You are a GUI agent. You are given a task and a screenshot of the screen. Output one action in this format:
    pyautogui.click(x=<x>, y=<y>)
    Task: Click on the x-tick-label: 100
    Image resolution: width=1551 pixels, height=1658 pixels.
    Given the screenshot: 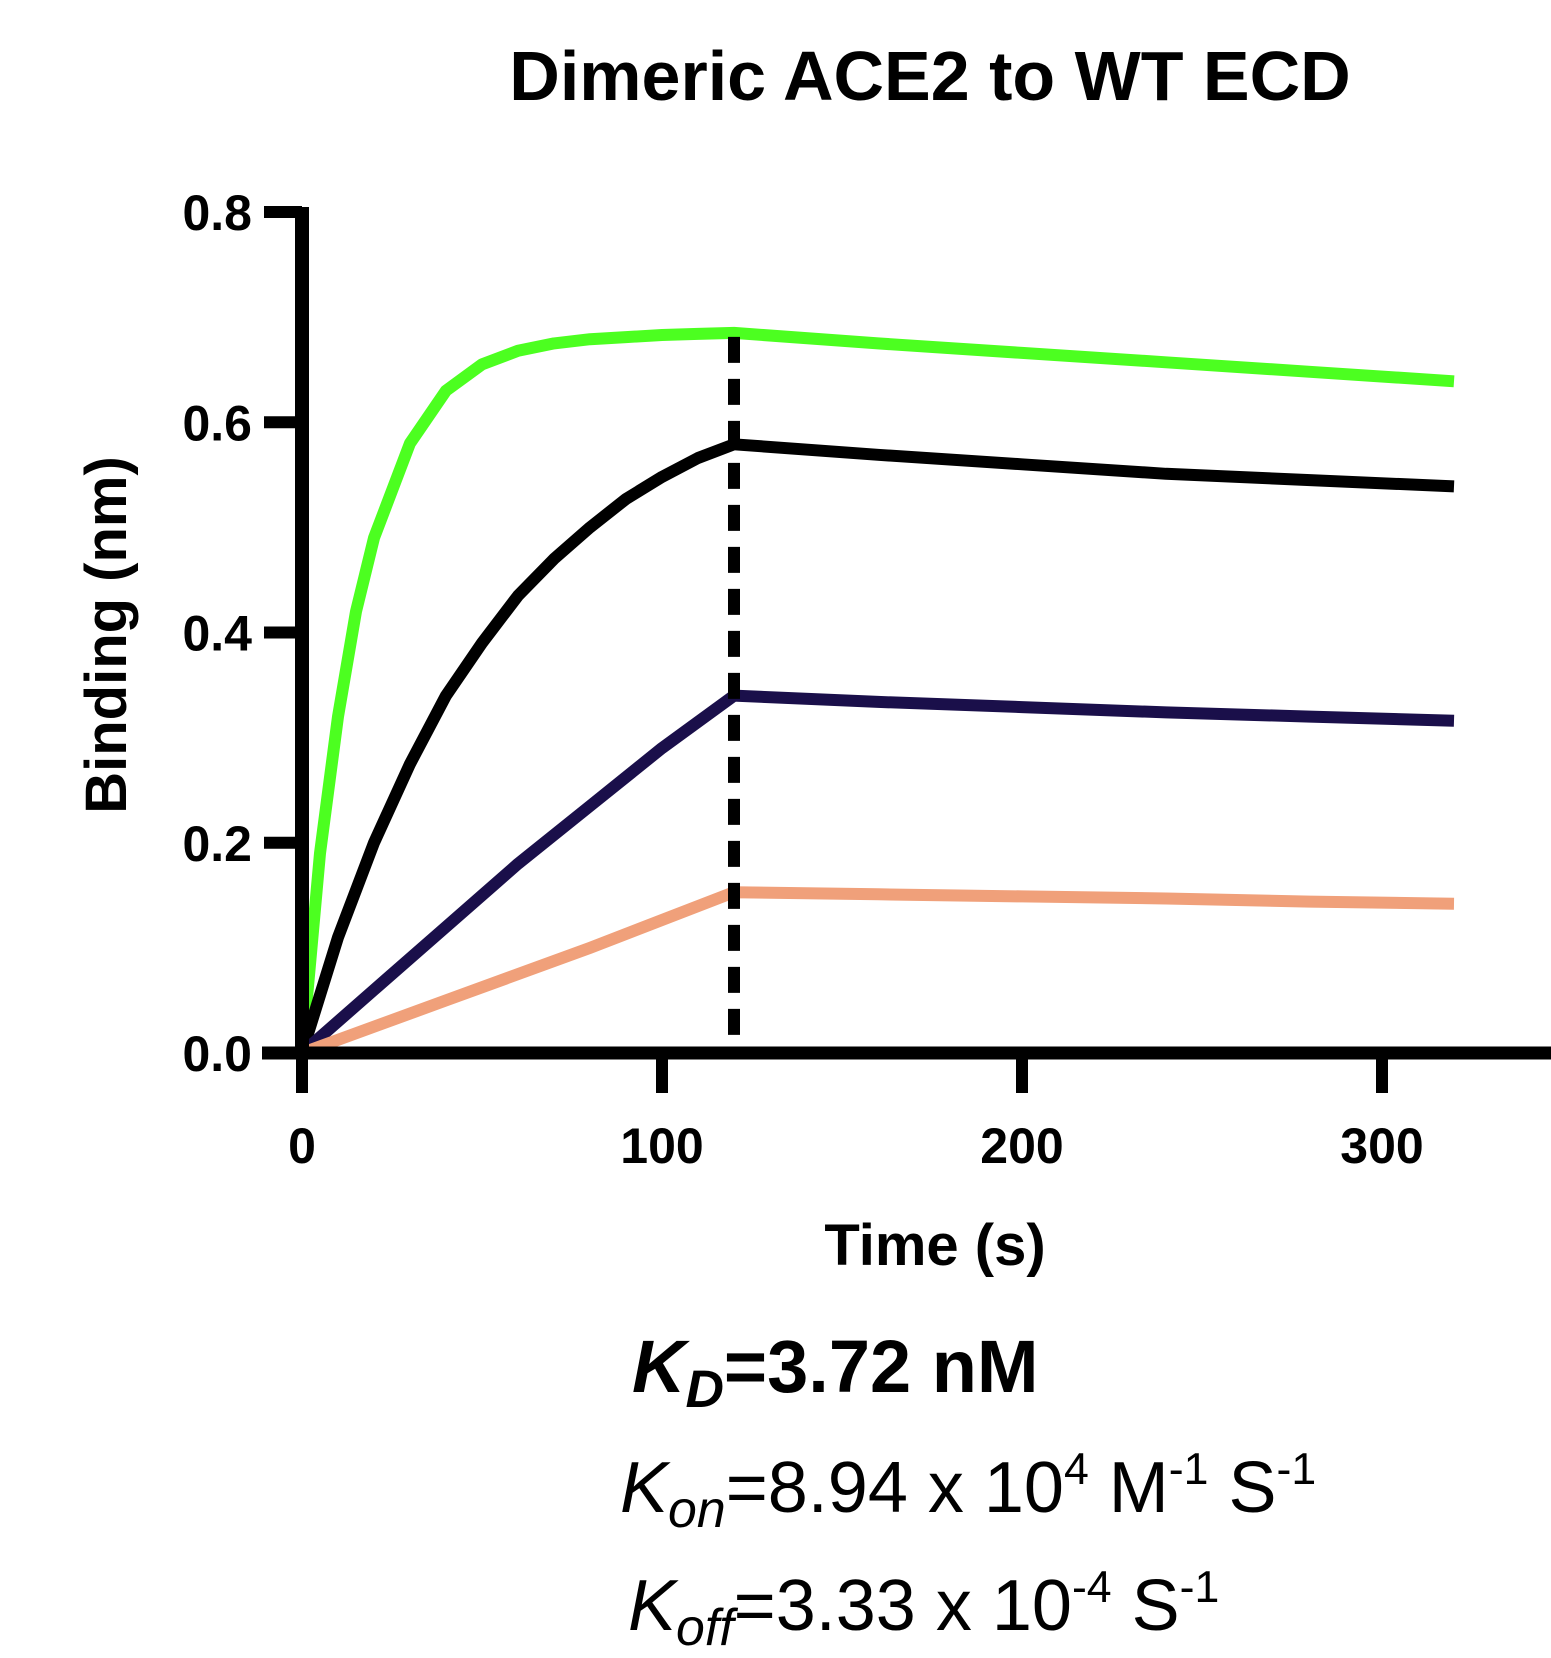 What is the action you would take?
    pyautogui.click(x=661, y=1146)
    